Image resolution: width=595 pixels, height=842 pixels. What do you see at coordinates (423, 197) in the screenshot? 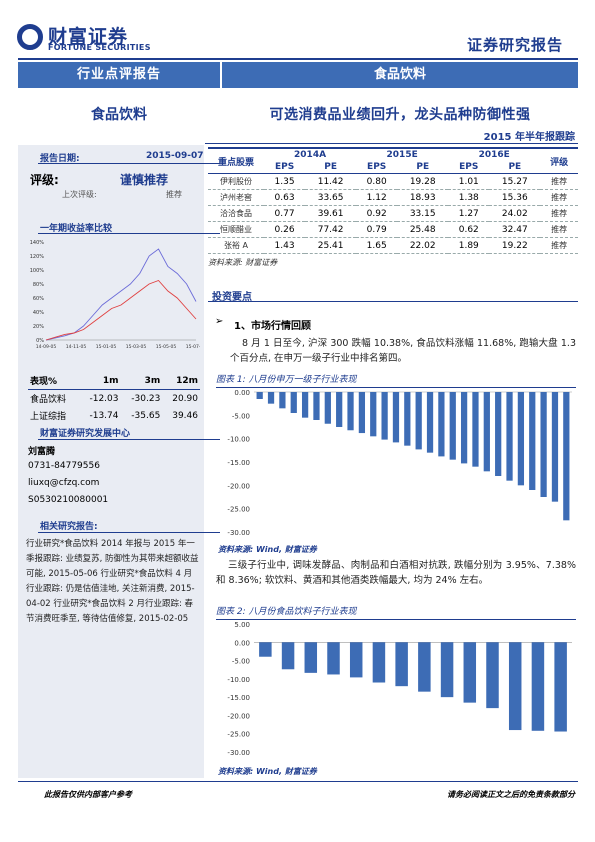
I see `forecast-cell: 18.93` at bounding box center [423, 197].